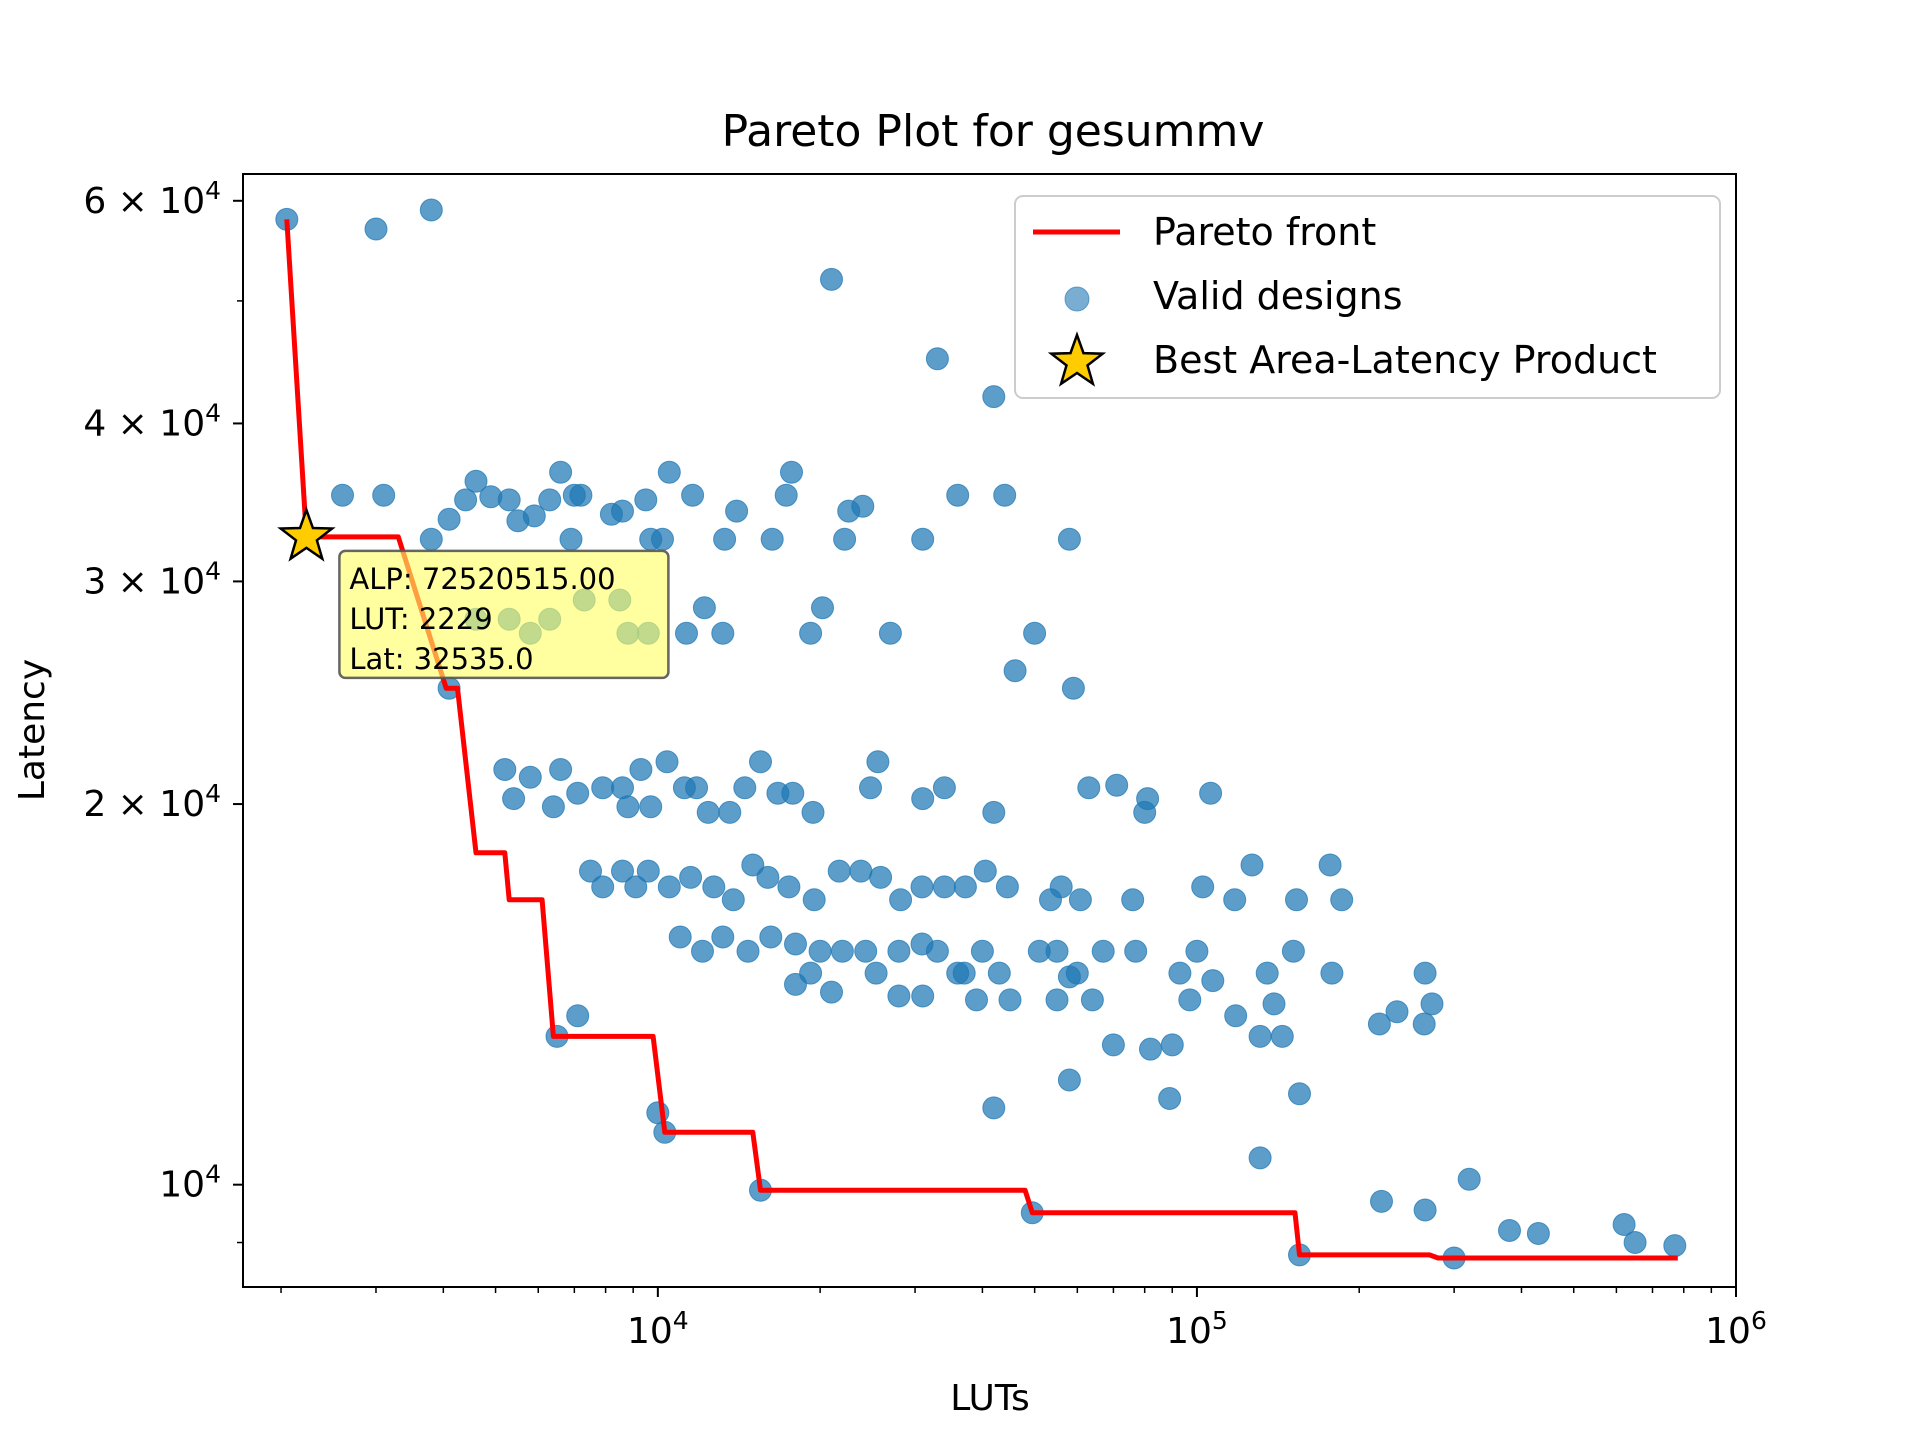 This screenshot has height=1440, width=1920. Describe the element at coordinates (1197, 1329) in the screenshot. I see `x-tick-label: 105` at that location.